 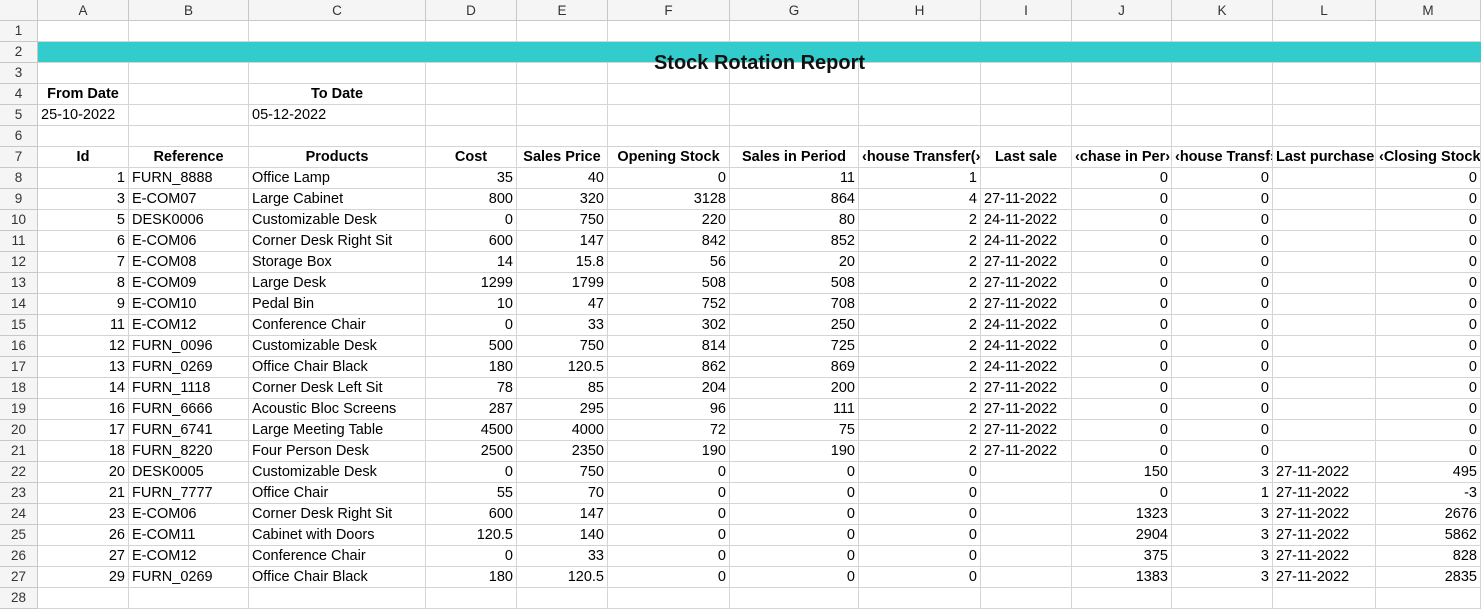 I want to click on table-cell: Pedal Bin, so click(x=337, y=304).